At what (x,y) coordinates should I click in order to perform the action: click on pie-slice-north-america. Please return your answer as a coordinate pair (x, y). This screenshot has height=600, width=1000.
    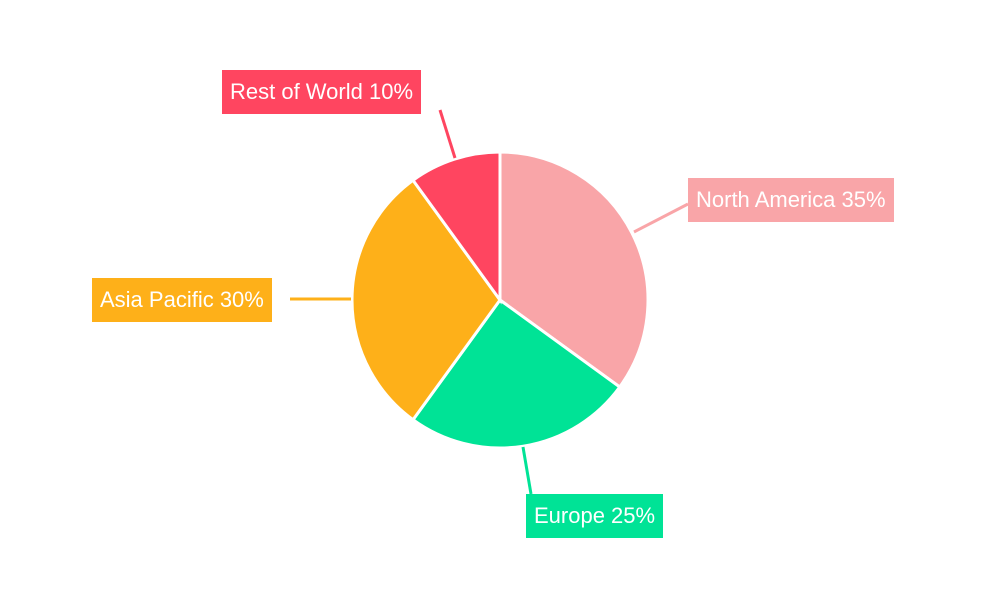
    Looking at the image, I should click on (574, 270).